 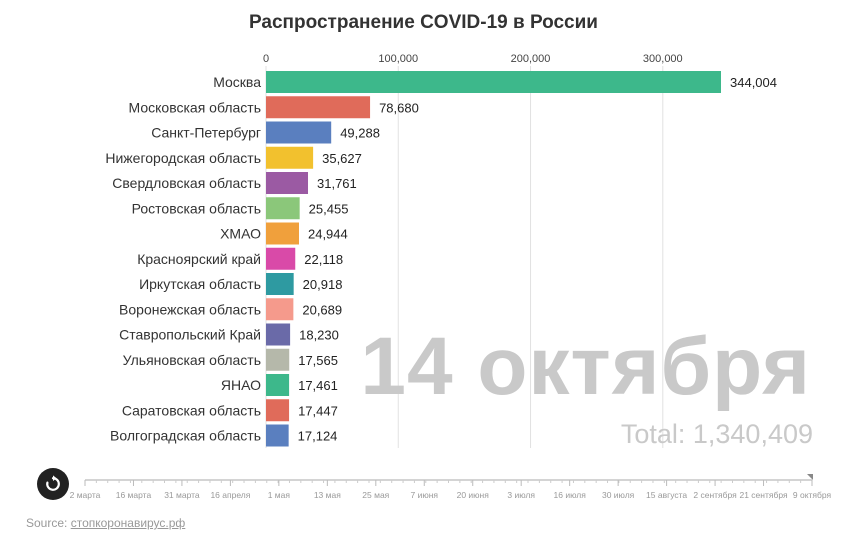 What do you see at coordinates (237, 82) in the screenshot?
I see `category-label: Москва` at bounding box center [237, 82].